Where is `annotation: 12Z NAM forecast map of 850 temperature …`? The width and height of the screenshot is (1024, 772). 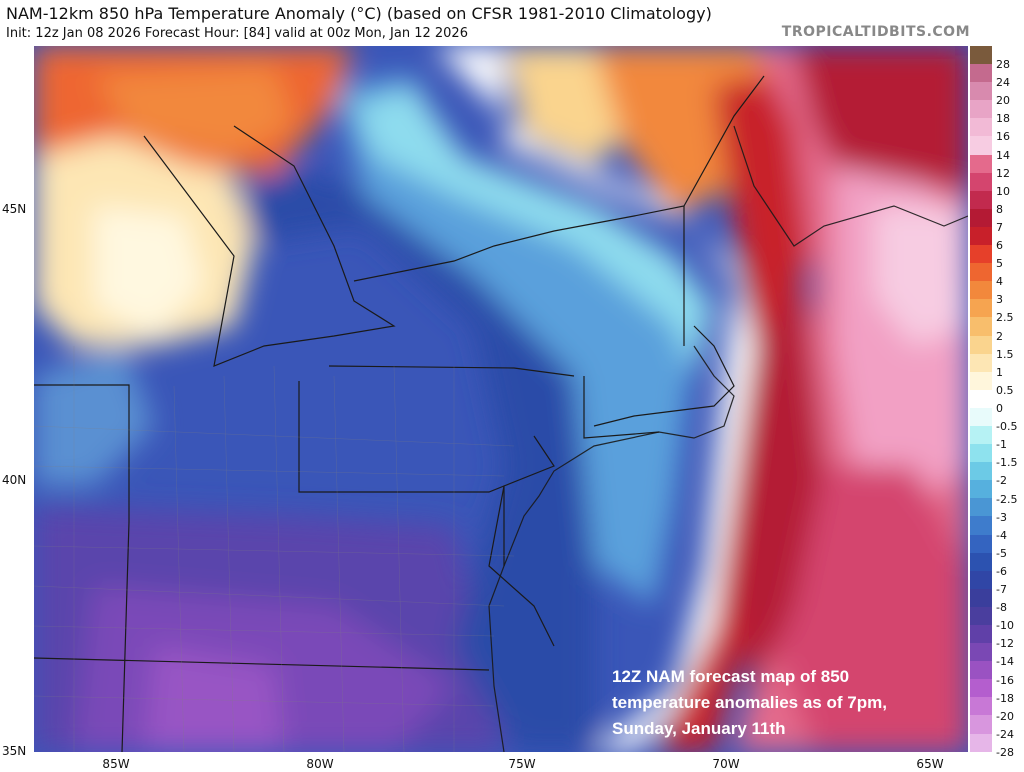
annotation: 12Z NAM forecast map of 850 temperature … is located at coordinates (749, 703).